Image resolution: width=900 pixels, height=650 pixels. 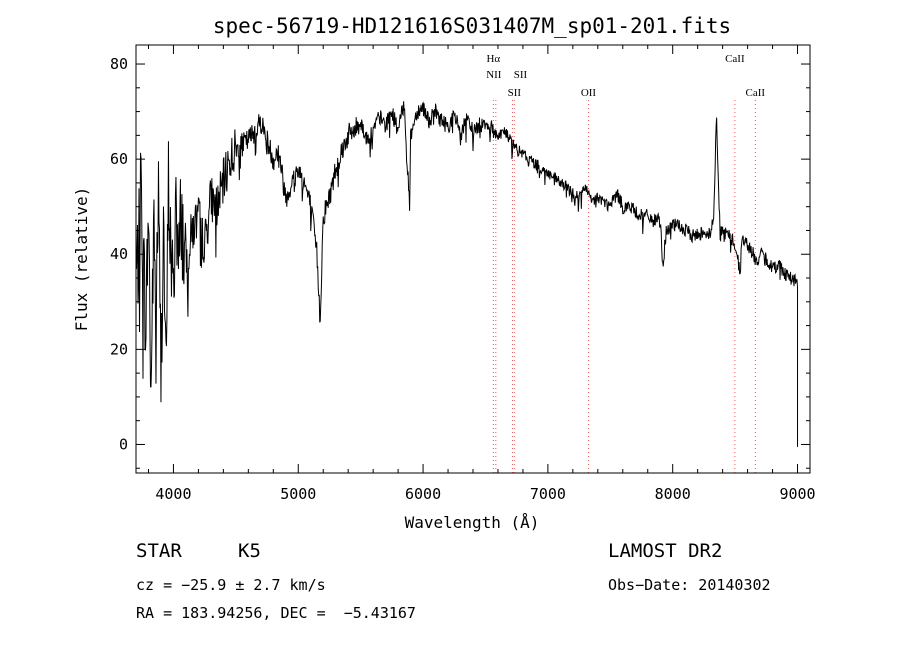 What do you see at coordinates (548, 494) in the screenshot?
I see `x-tick-label-3: 7000` at bounding box center [548, 494].